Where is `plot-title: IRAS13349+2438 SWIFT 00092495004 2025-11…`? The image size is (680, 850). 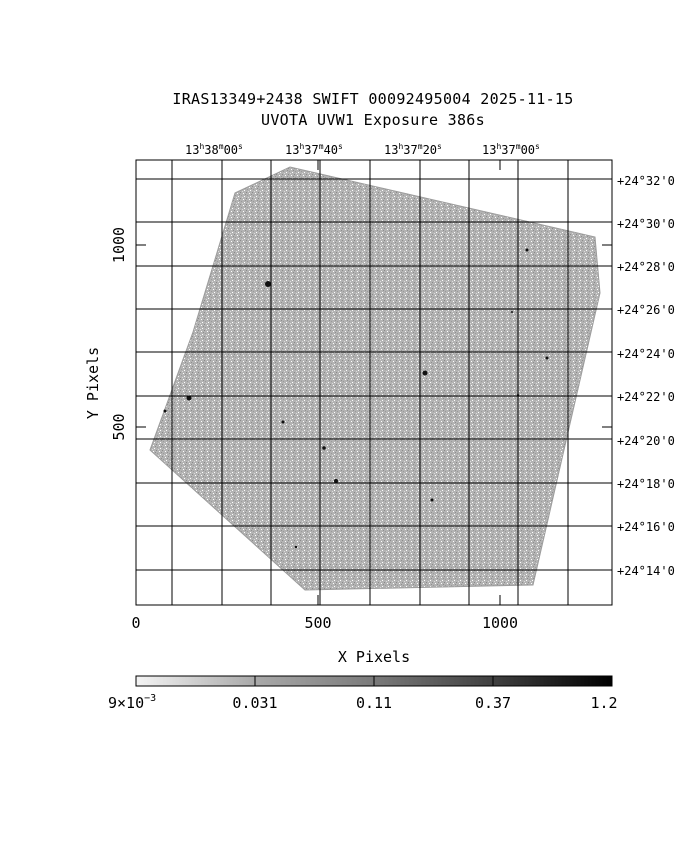 plot-title: IRAS13349+2438 SWIFT 00092495004 2025-11… is located at coordinates (373, 99).